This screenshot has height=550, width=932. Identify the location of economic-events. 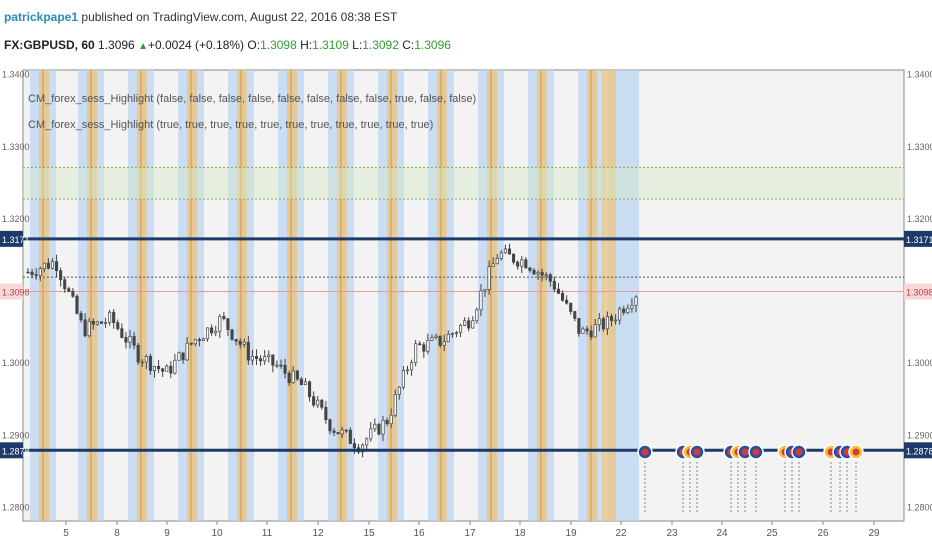
(750, 478).